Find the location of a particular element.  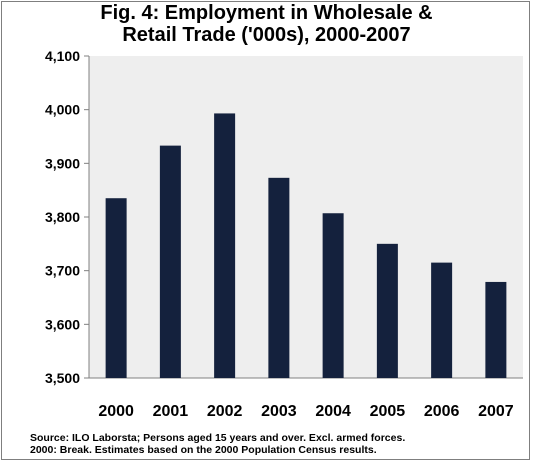

y-tick-label: 3,600 is located at coordinates (62, 324).